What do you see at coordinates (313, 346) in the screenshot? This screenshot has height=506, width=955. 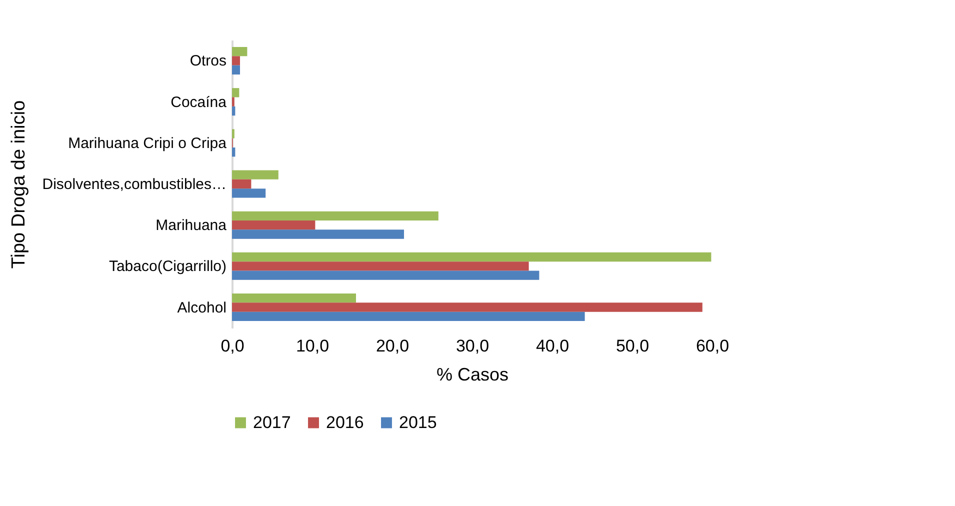 I see `x-tick-label: 10,0` at bounding box center [313, 346].